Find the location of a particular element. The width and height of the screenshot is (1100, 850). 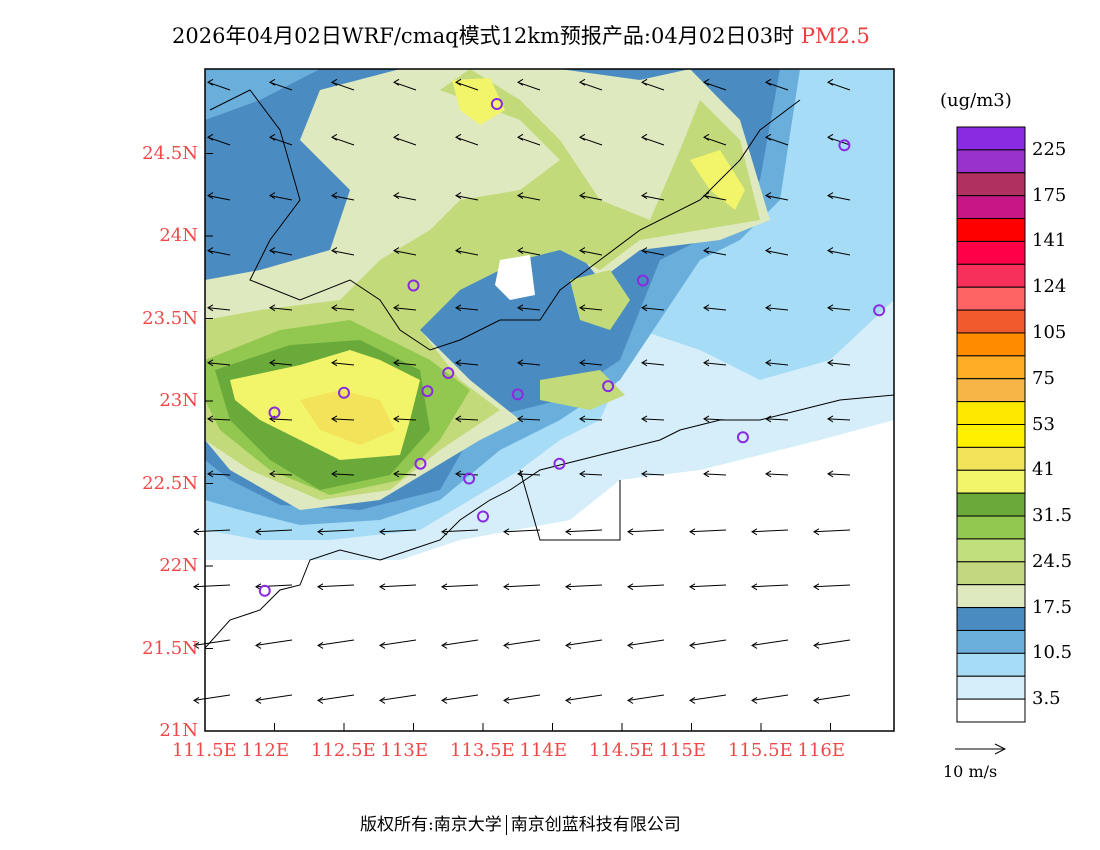

yellow-green-north is located at coordinates (478, 101).